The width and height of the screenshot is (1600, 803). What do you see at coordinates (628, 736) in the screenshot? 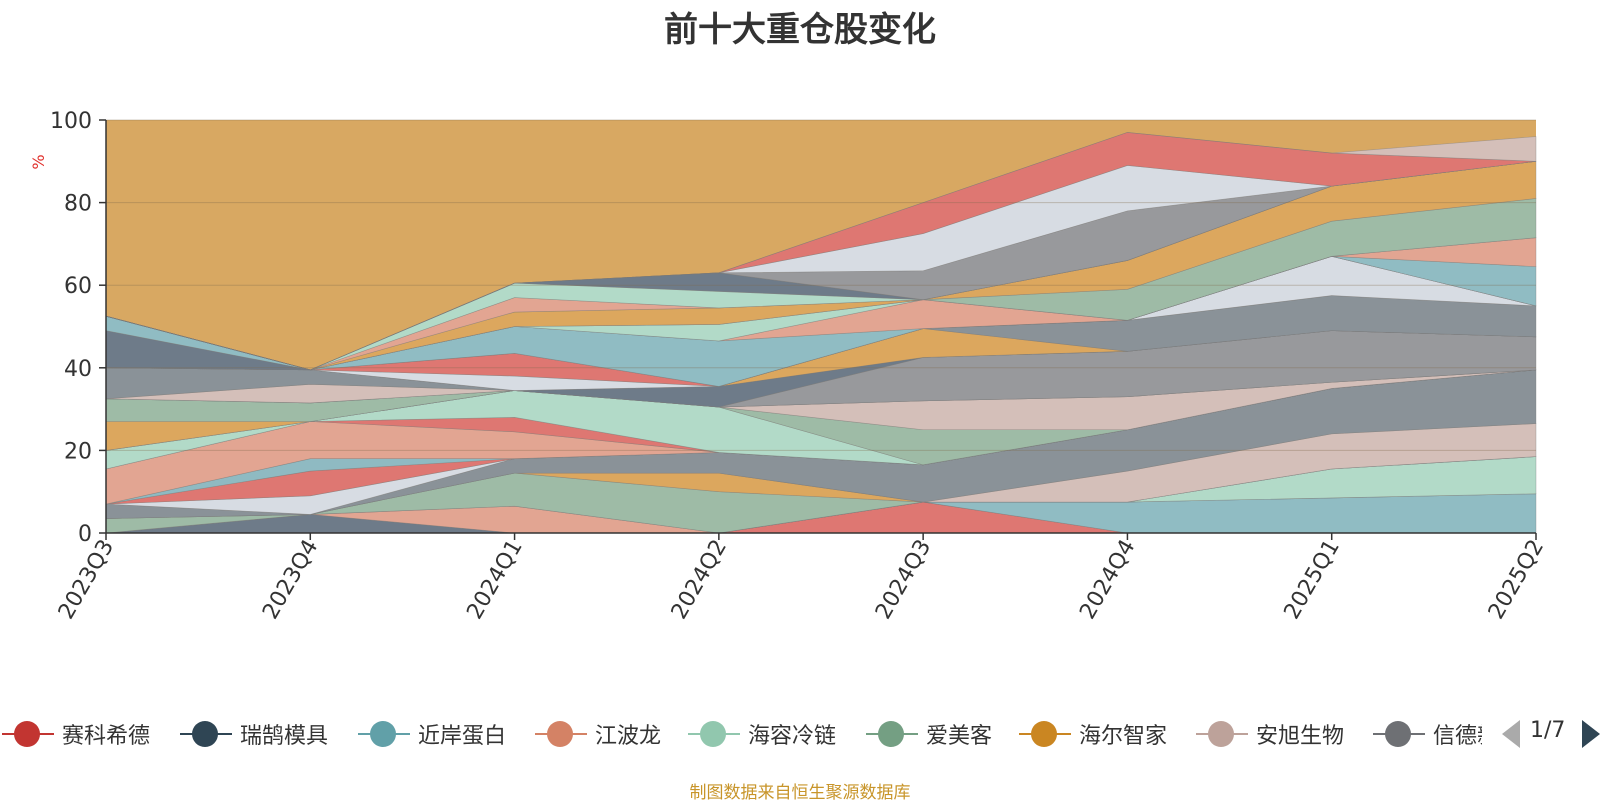
I see `legend-label: 江波龙` at bounding box center [628, 736].